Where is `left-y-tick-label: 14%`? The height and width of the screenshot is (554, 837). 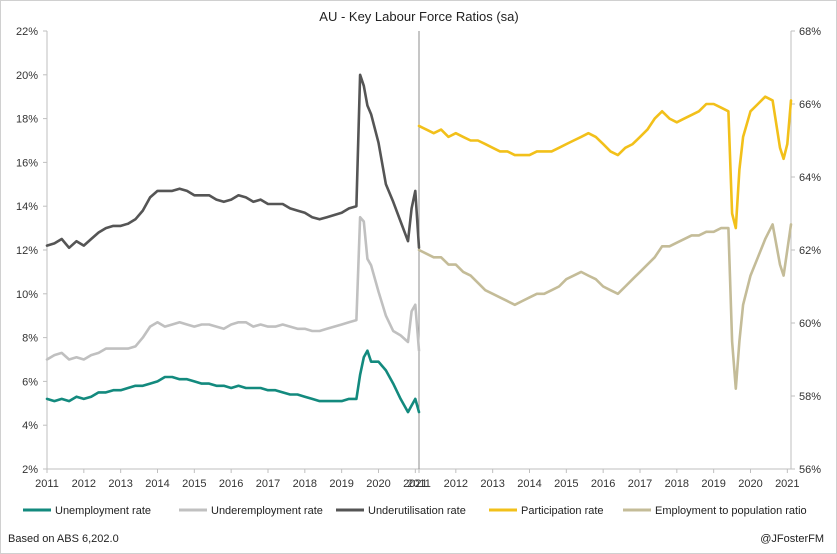
left-y-tick-label: 14% is located at coordinates (27, 207).